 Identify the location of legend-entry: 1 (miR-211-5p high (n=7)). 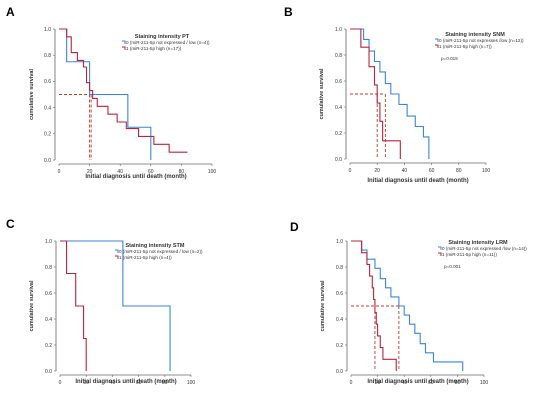
(465, 46).